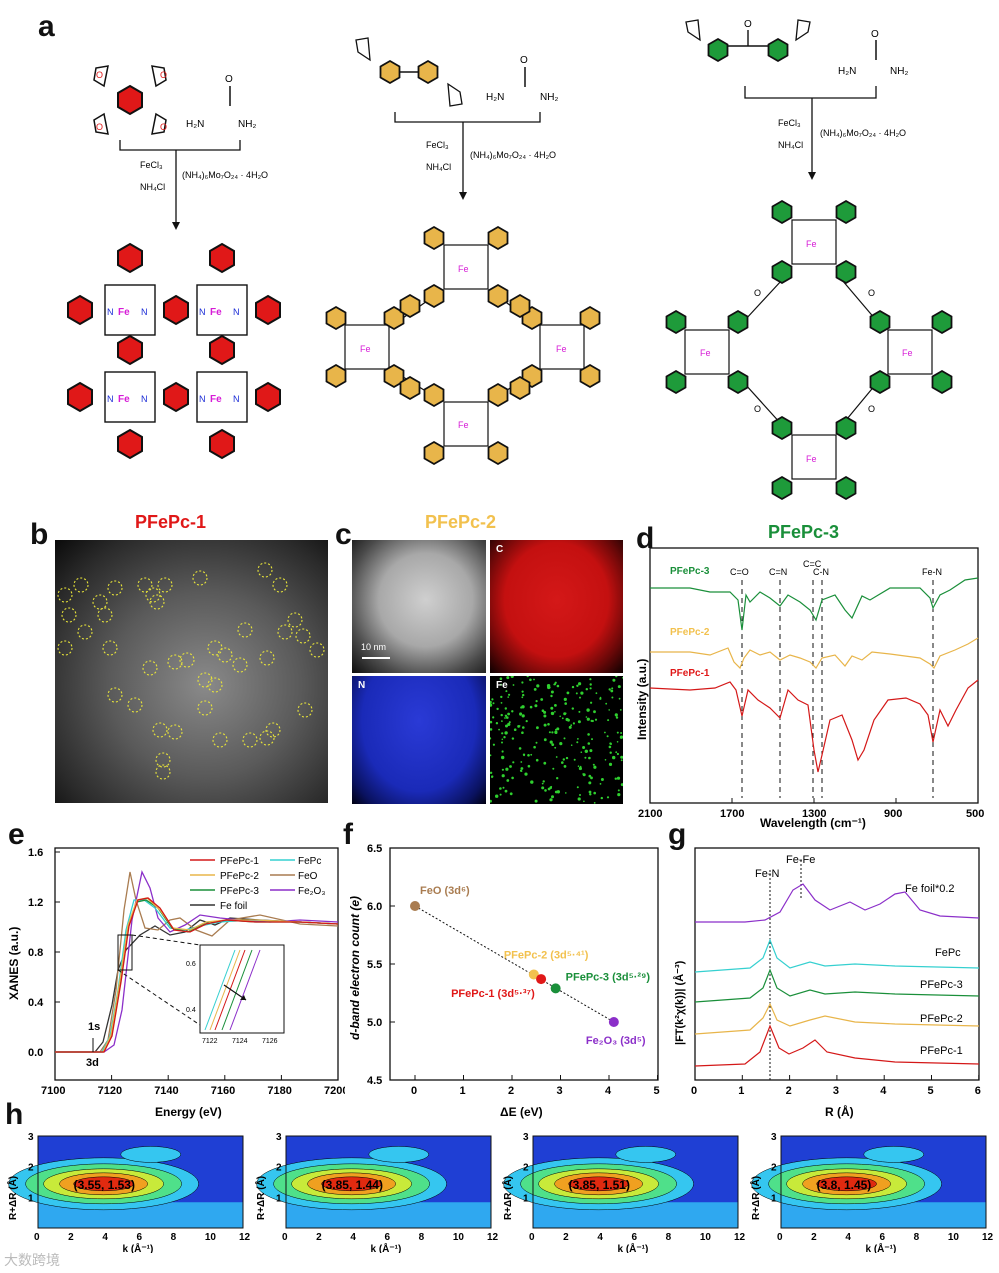 This screenshot has width=999, height=1273. Describe the element at coordinates (500, 549) in the screenshot. I see `eds-c-label: C` at that location.